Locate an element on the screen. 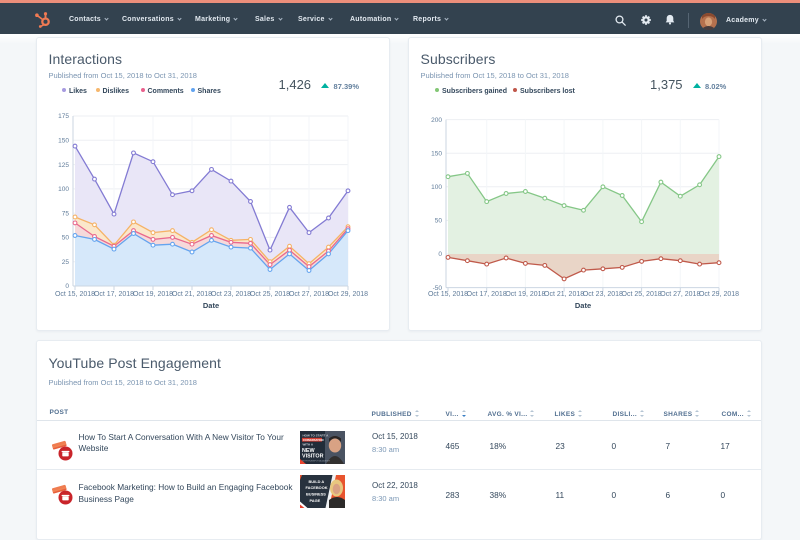  svg-text: BUILD A is located at coordinates (317, 481).